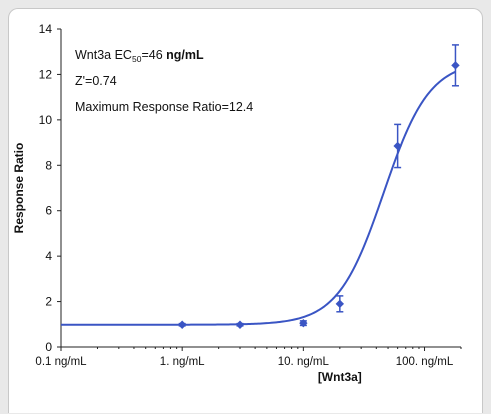  Describe the element at coordinates (19, 188) in the screenshot. I see `y-axis-label: Response Ratio` at that location.